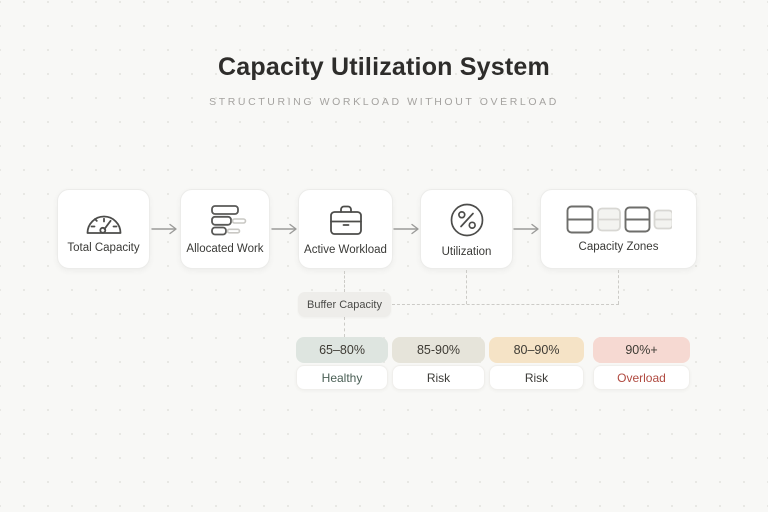 The width and height of the screenshot is (768, 512). What do you see at coordinates (225, 220) in the screenshot?
I see `stacked-bars-icon` at bounding box center [225, 220].